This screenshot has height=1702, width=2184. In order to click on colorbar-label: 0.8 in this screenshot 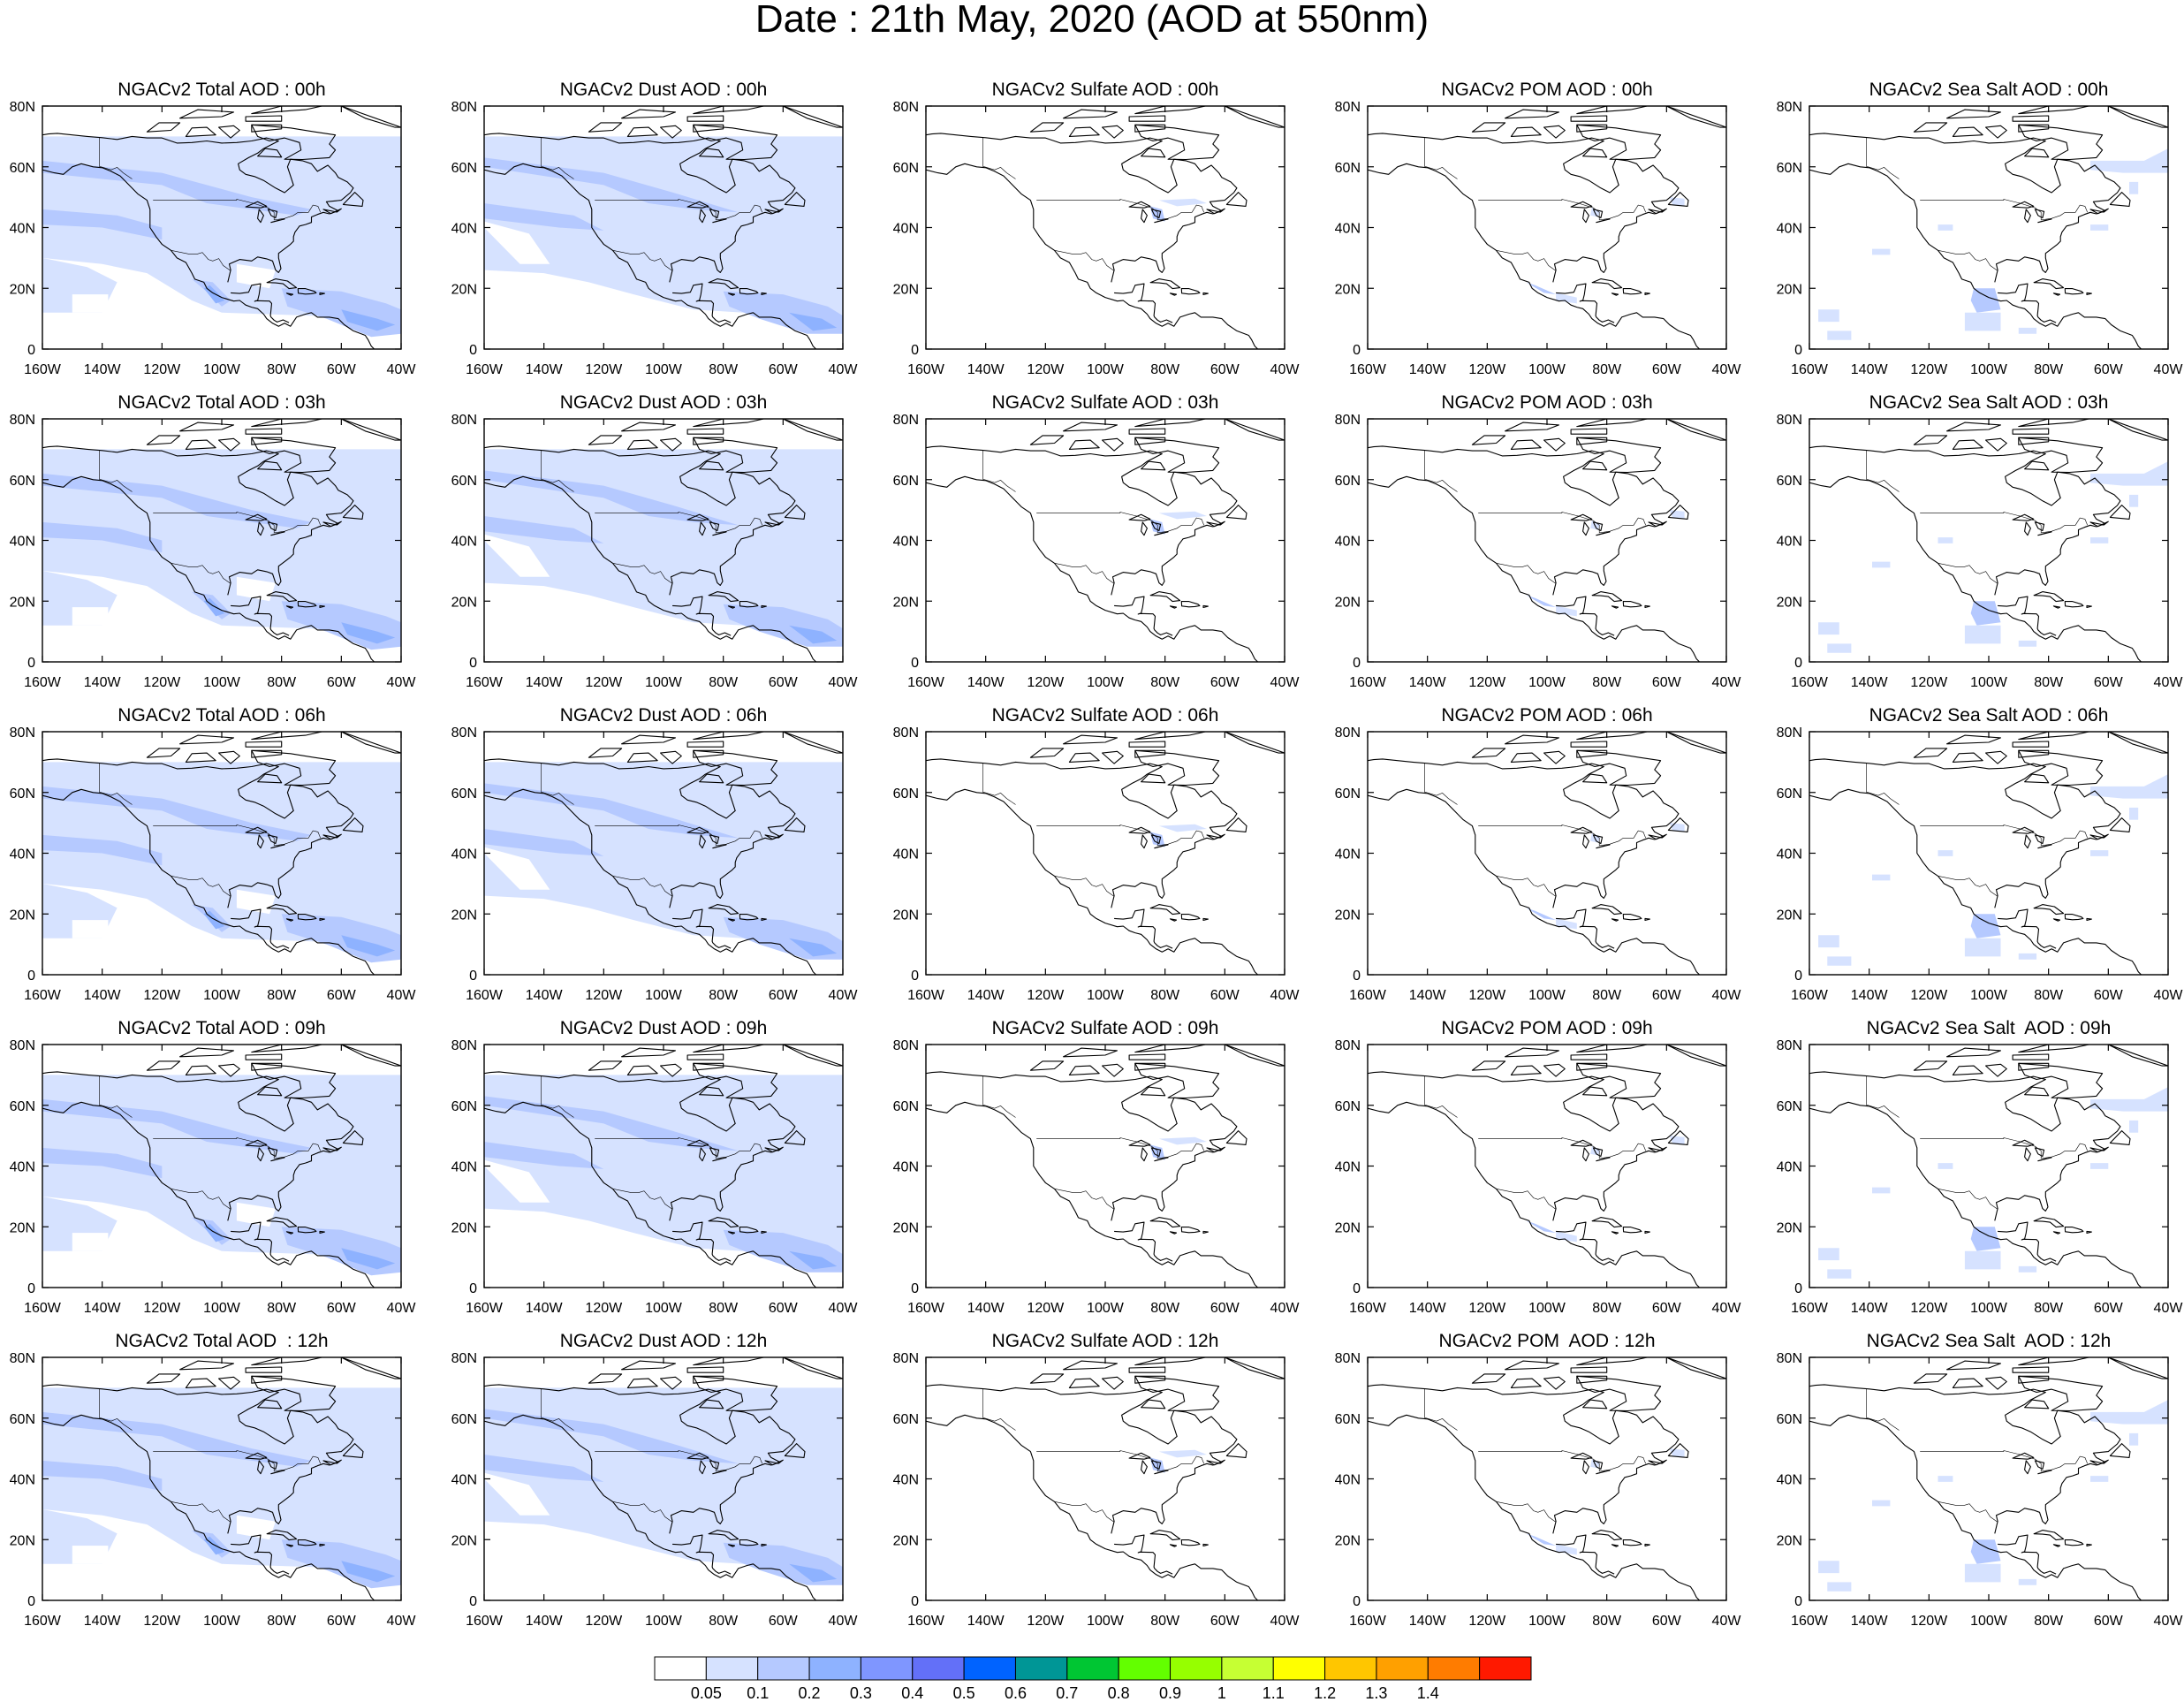, I will do `click(1119, 1693)`.